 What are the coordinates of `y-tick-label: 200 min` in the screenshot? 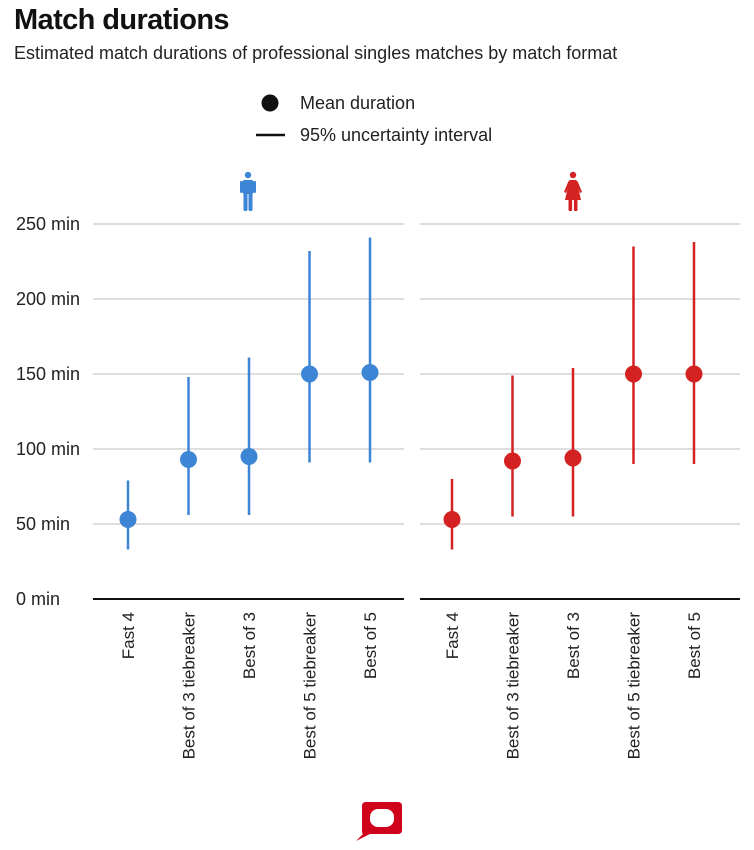 It's located at (48, 299).